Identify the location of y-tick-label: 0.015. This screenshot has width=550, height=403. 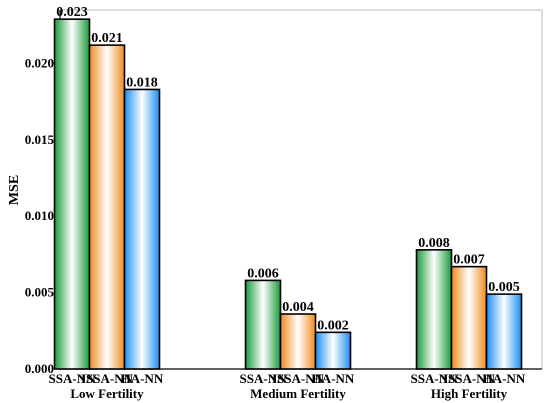
(40, 139).